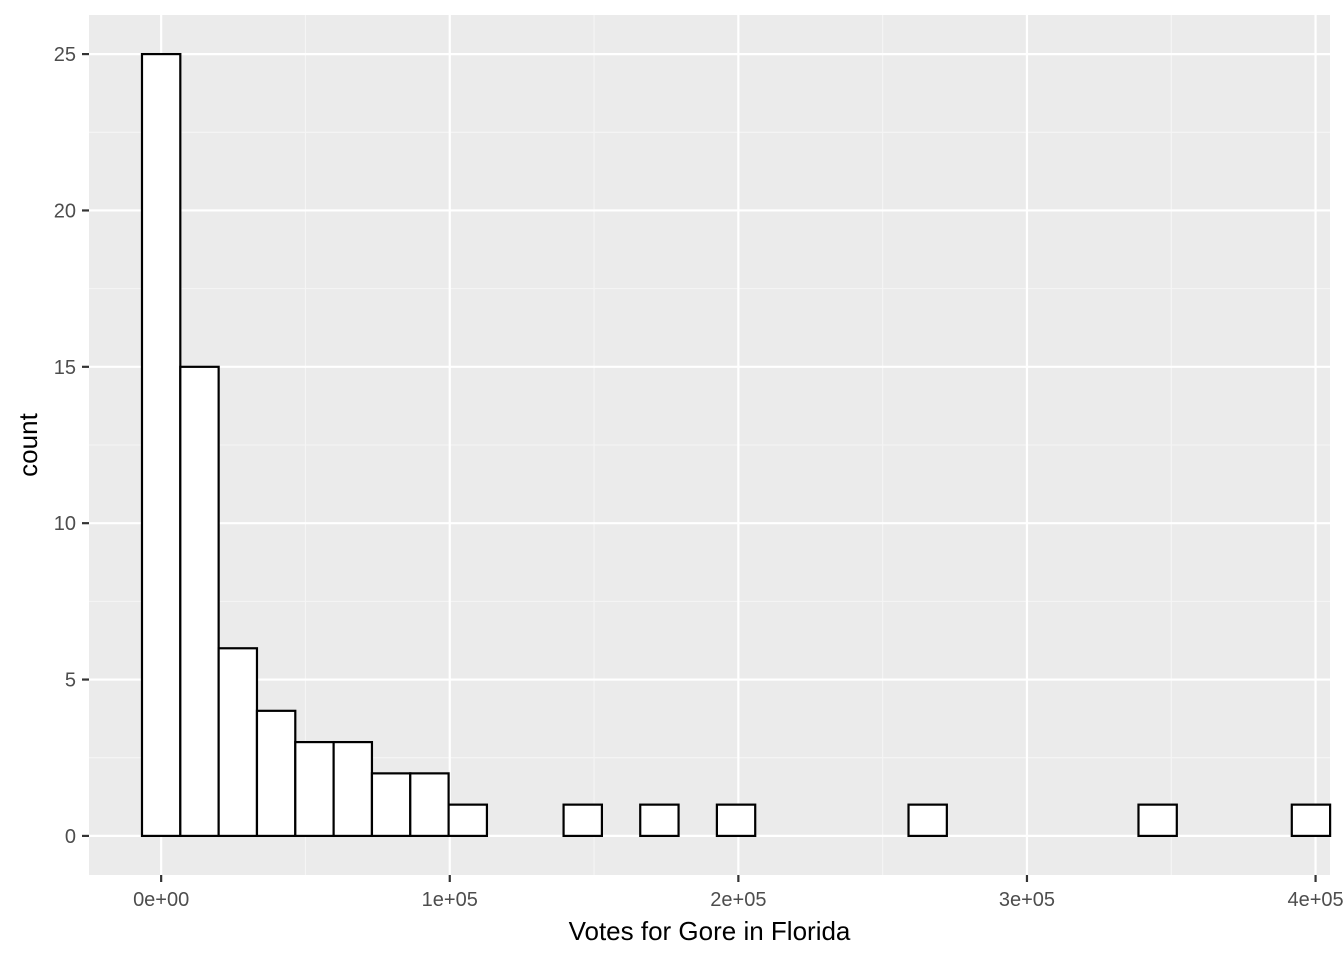 Image resolution: width=1344 pixels, height=960 pixels. What do you see at coordinates (65, 211) in the screenshot?
I see `y-tick-label: 20` at bounding box center [65, 211].